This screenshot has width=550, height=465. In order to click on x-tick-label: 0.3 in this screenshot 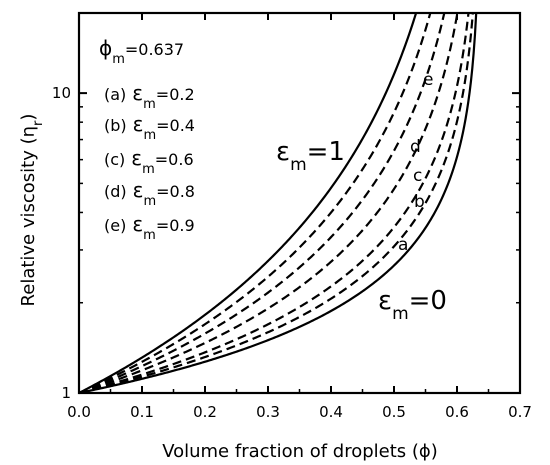, I will do `click(268, 412)`.